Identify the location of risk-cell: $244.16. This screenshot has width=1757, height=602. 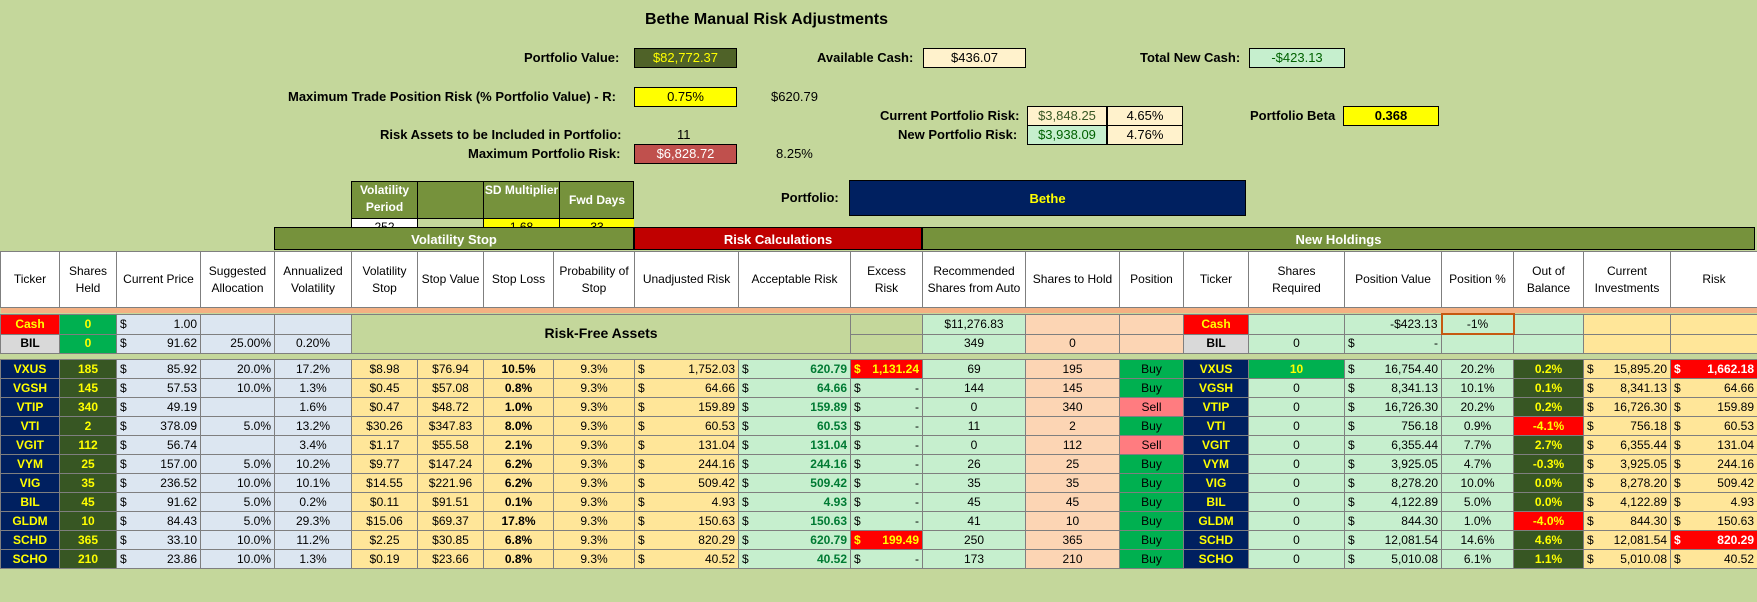
(1713, 464).